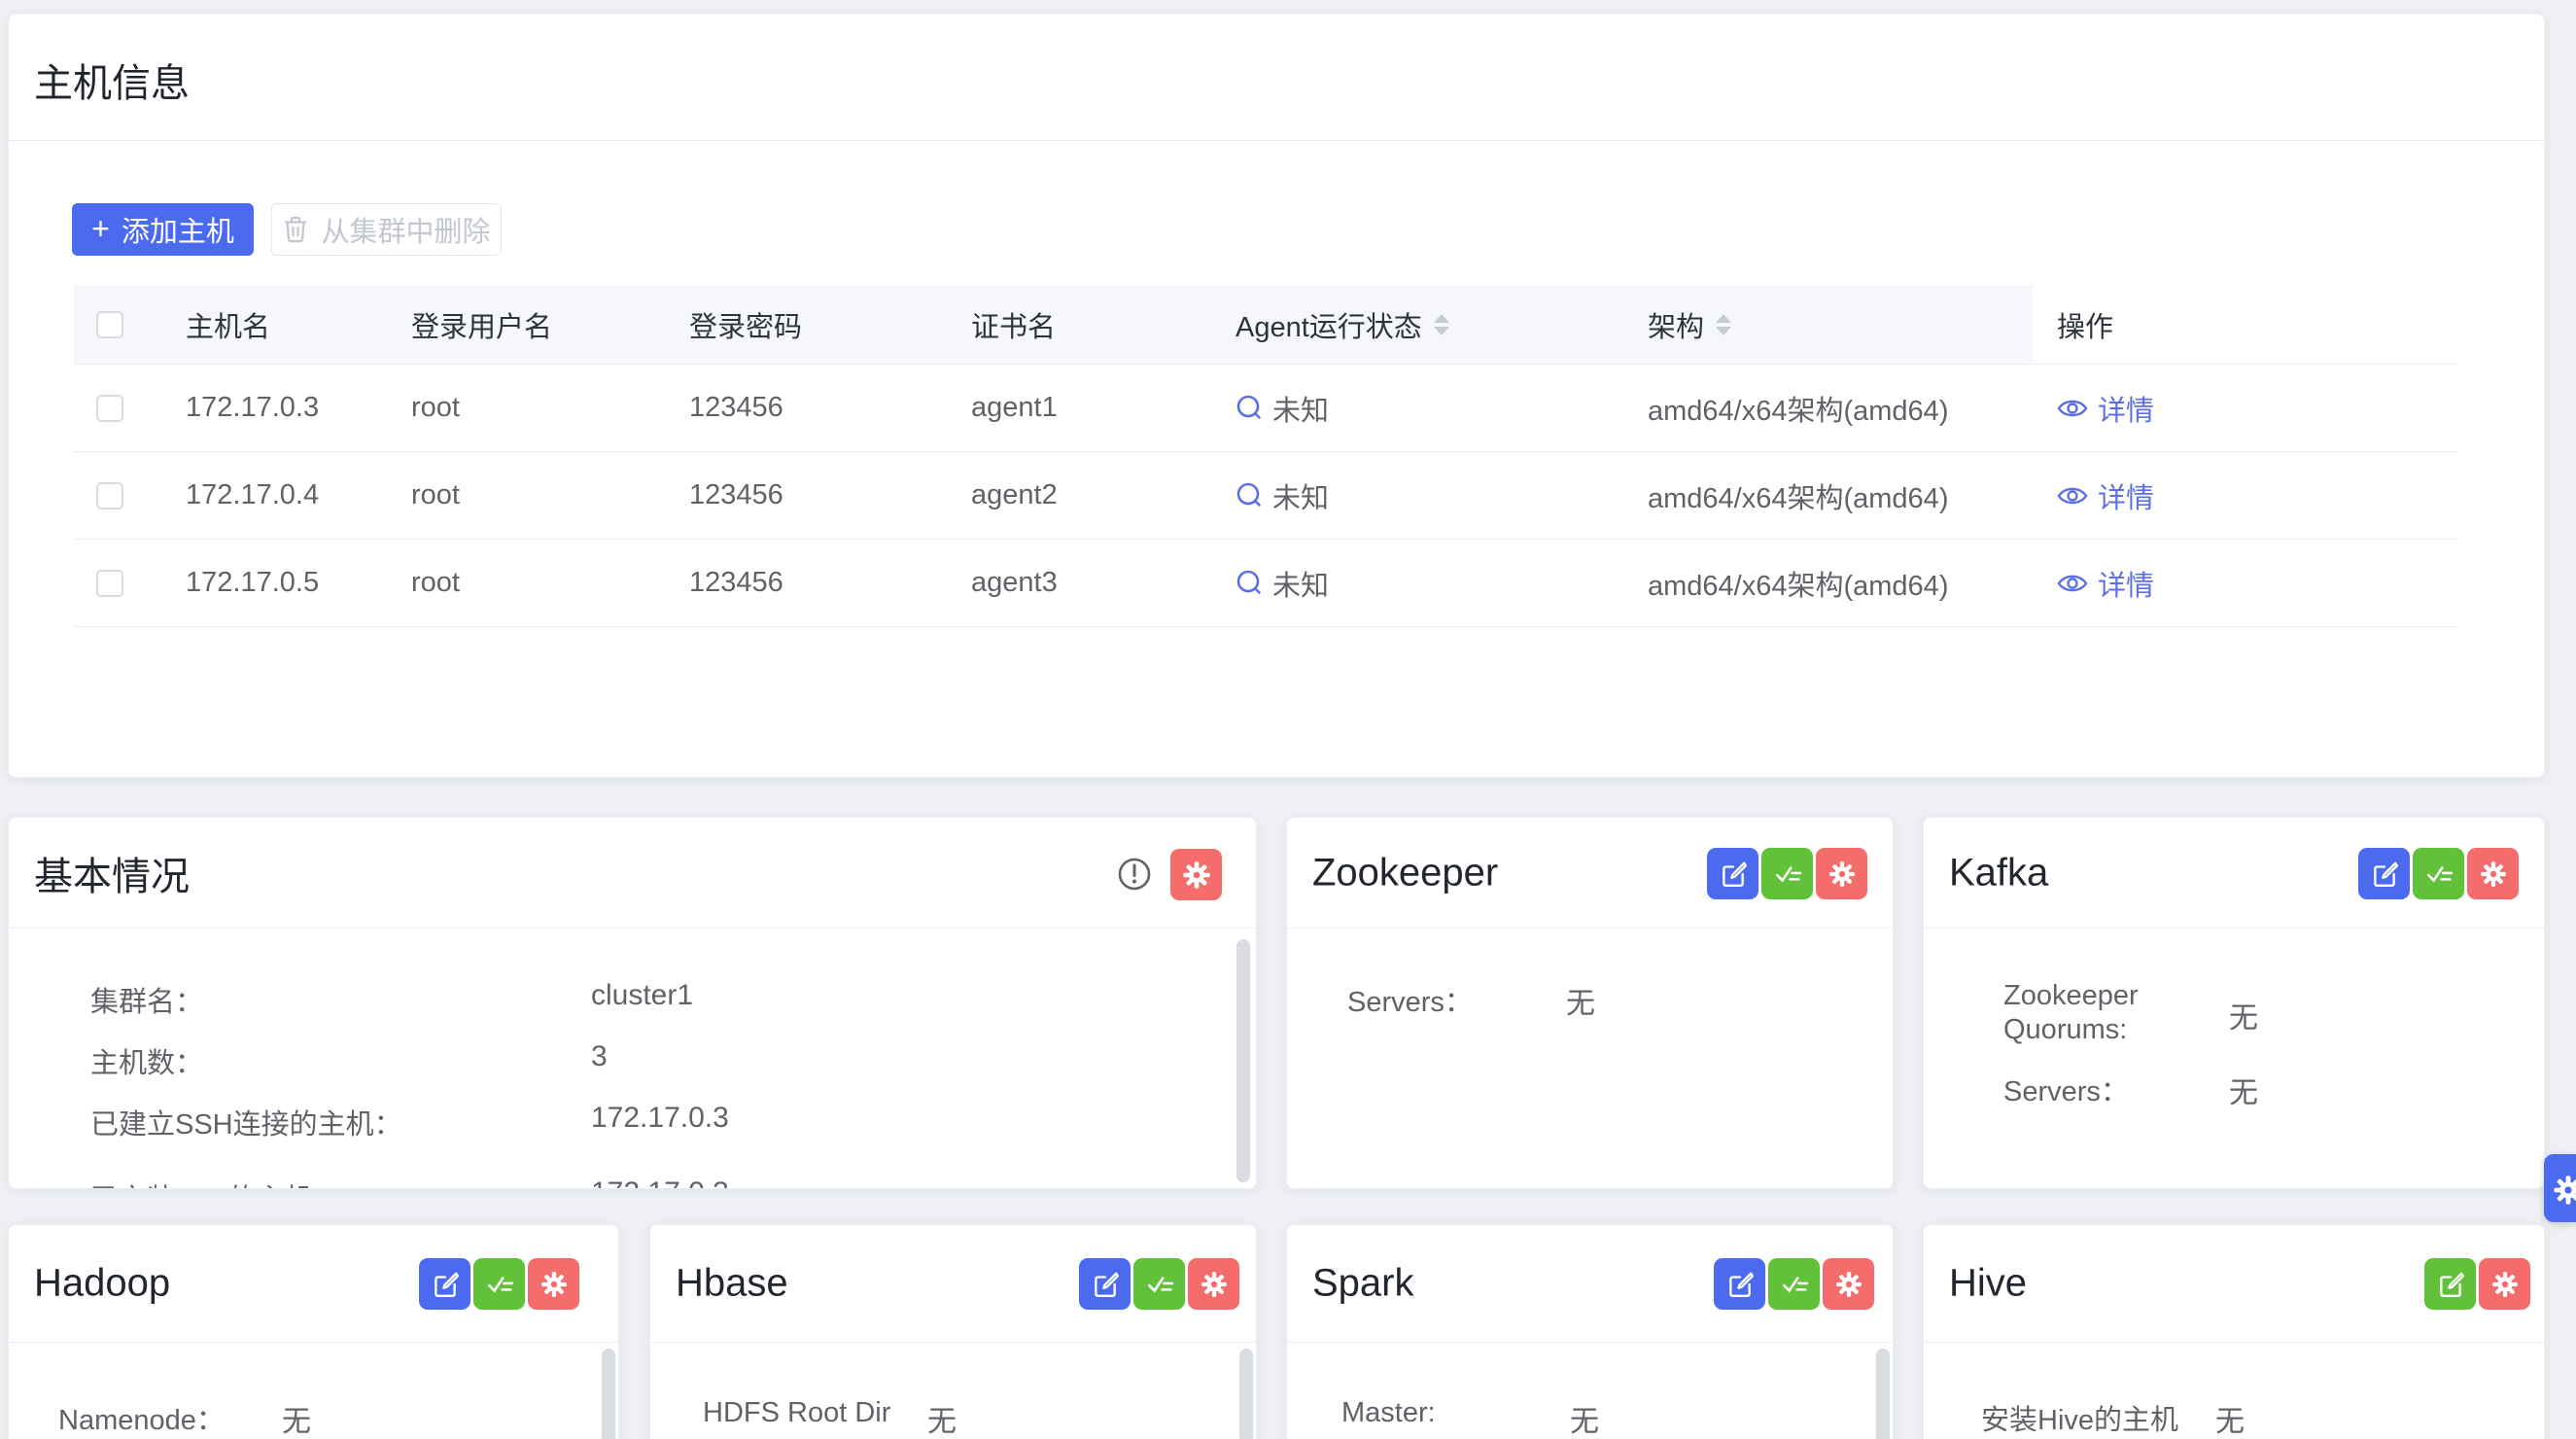  What do you see at coordinates (1276, 140) in the screenshot?
I see `divider` at bounding box center [1276, 140].